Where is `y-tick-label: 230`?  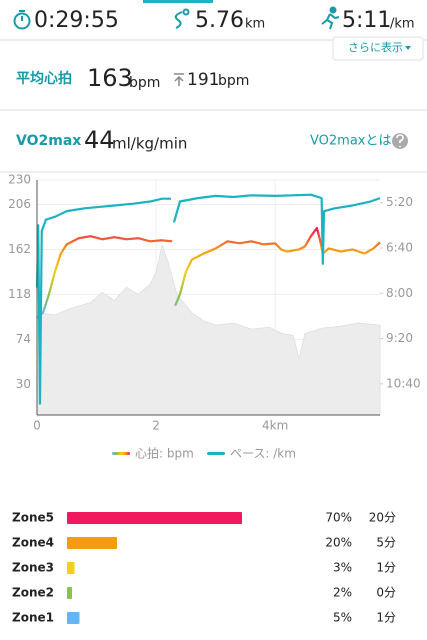 y-tick-label: 230 is located at coordinates (19, 180).